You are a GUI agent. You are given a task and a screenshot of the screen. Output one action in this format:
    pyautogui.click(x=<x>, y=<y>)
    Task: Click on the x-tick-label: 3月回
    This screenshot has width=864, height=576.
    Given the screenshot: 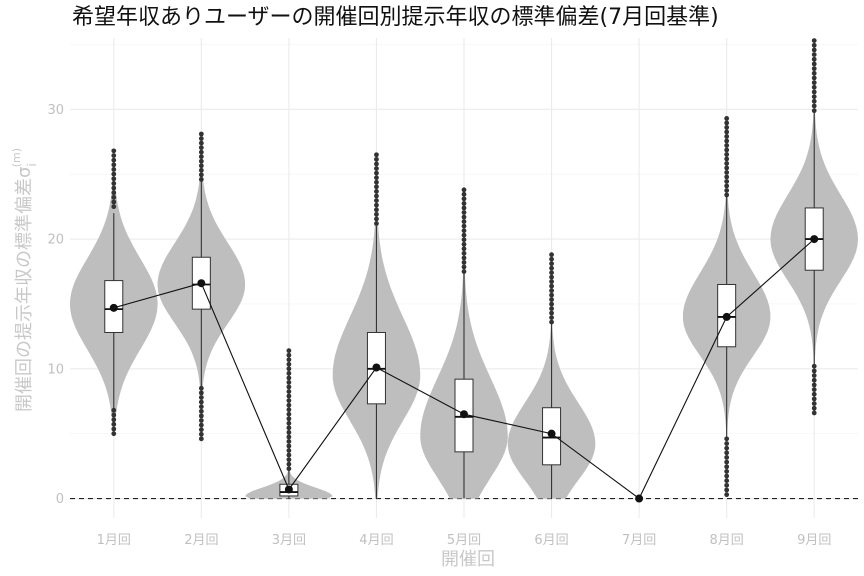 What is the action you would take?
    pyautogui.click(x=289, y=540)
    